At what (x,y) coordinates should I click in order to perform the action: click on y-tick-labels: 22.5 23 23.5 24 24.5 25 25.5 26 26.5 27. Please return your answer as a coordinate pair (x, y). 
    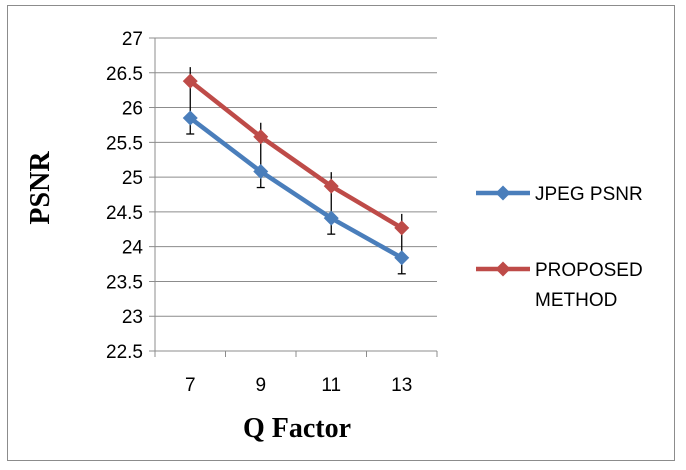
    Looking at the image, I should click on (124, 196).